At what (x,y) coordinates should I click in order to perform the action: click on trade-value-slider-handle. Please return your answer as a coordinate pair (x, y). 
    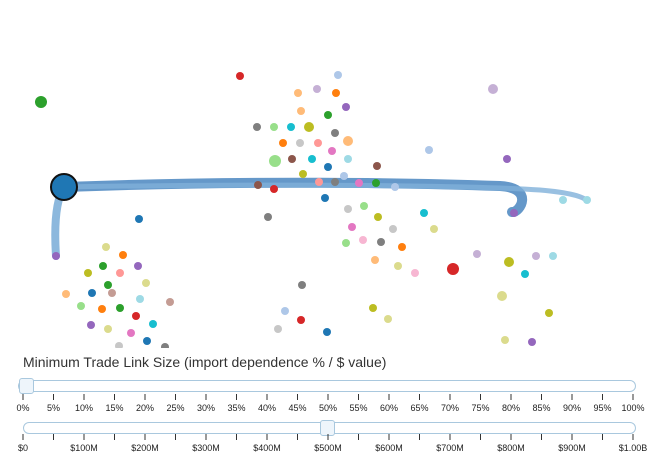
    Looking at the image, I should click on (327, 428).